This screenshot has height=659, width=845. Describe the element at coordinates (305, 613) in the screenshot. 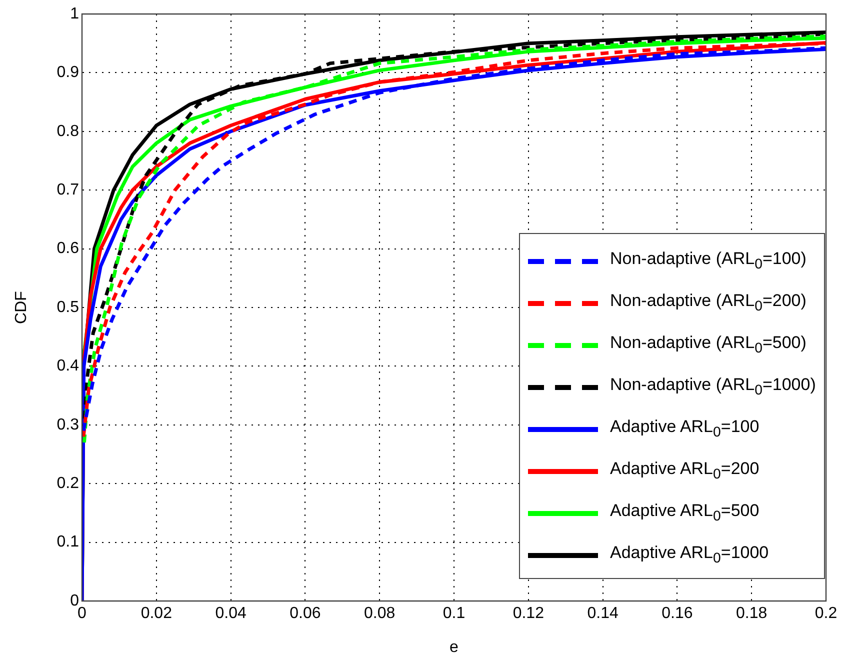

I see `x-tick-label: 0.06` at that location.